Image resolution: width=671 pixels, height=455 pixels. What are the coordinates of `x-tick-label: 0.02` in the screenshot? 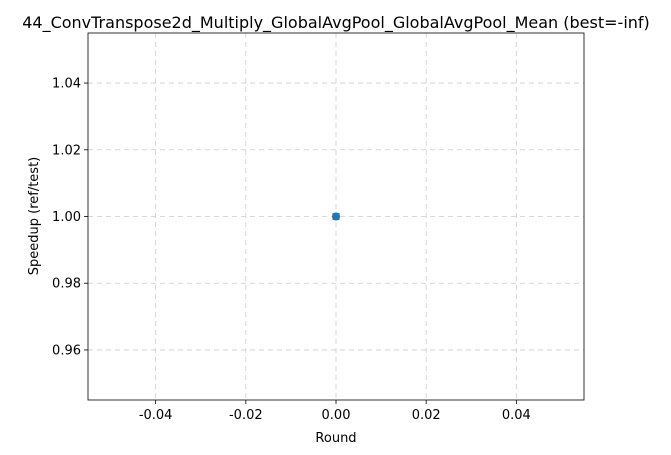 It's located at (426, 415).